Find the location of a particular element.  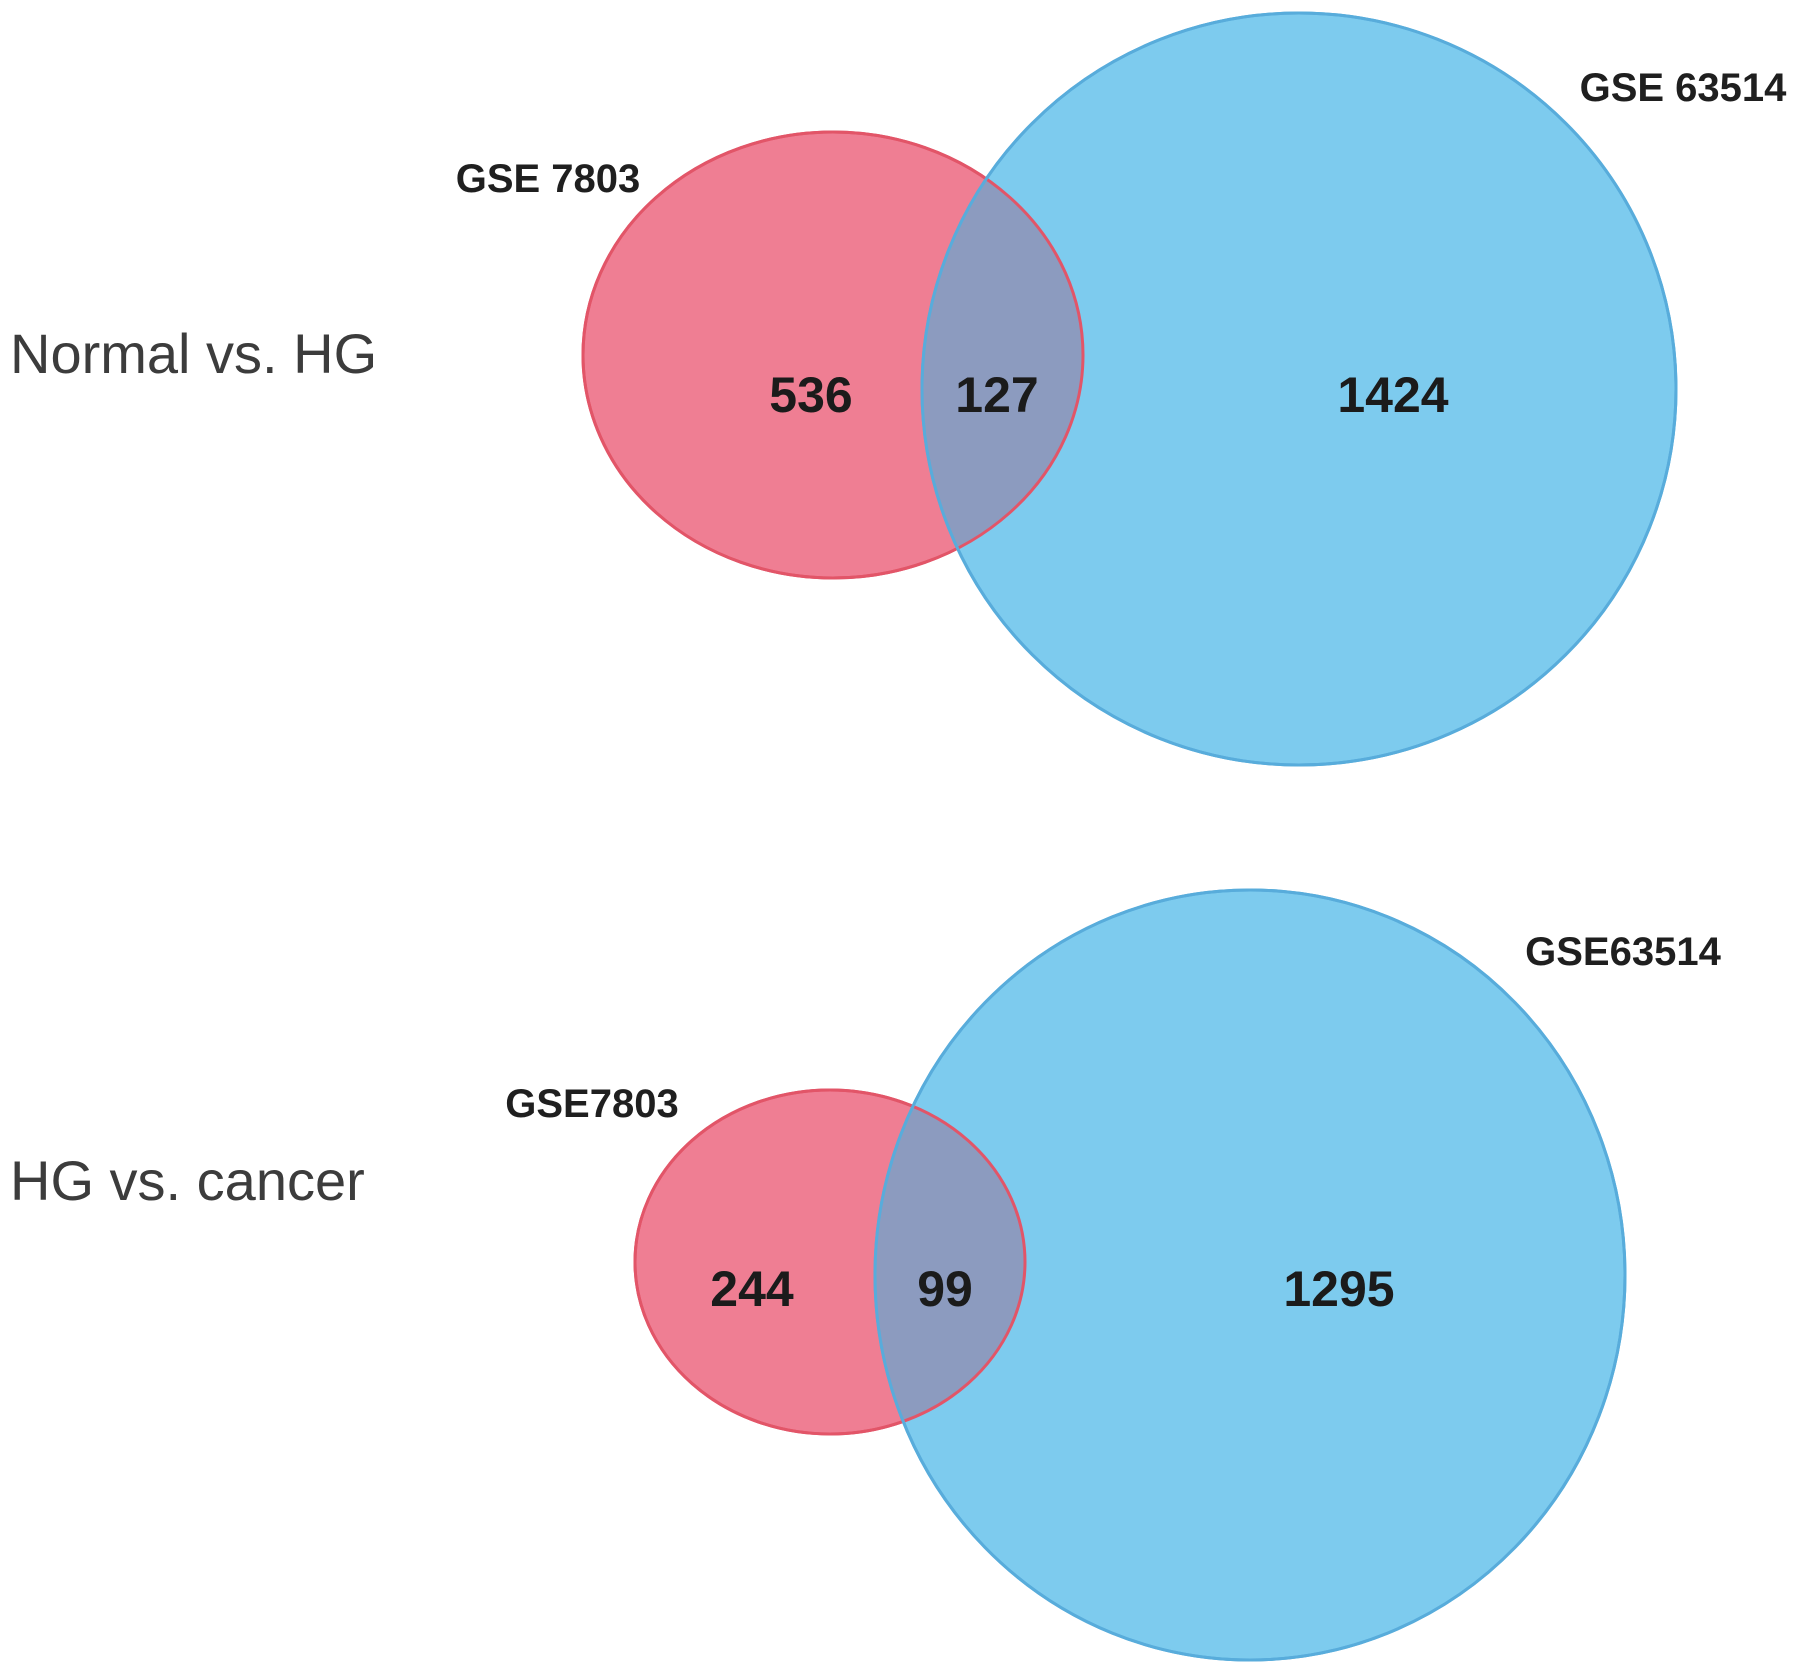

venn-bottom-pink-outline is located at coordinates (830, 1262).